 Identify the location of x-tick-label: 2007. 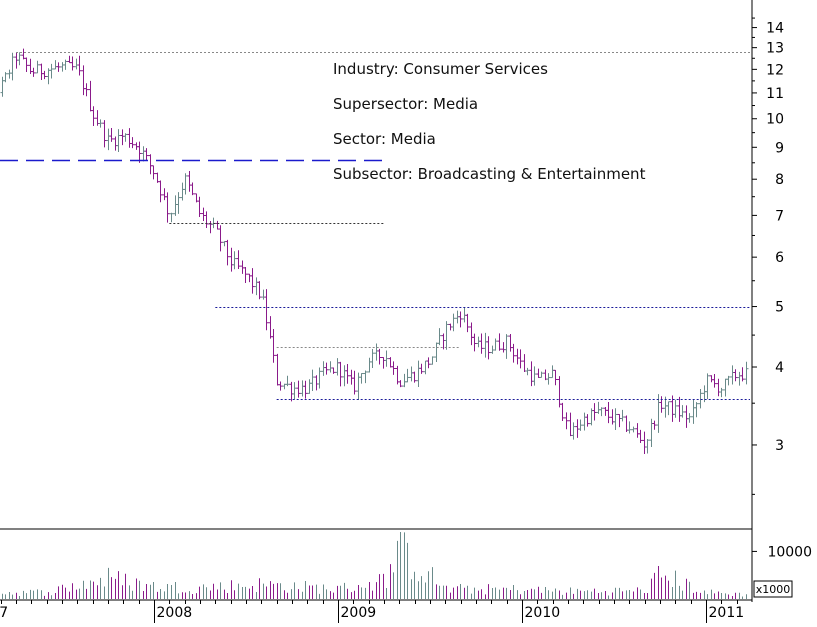
(4, 613).